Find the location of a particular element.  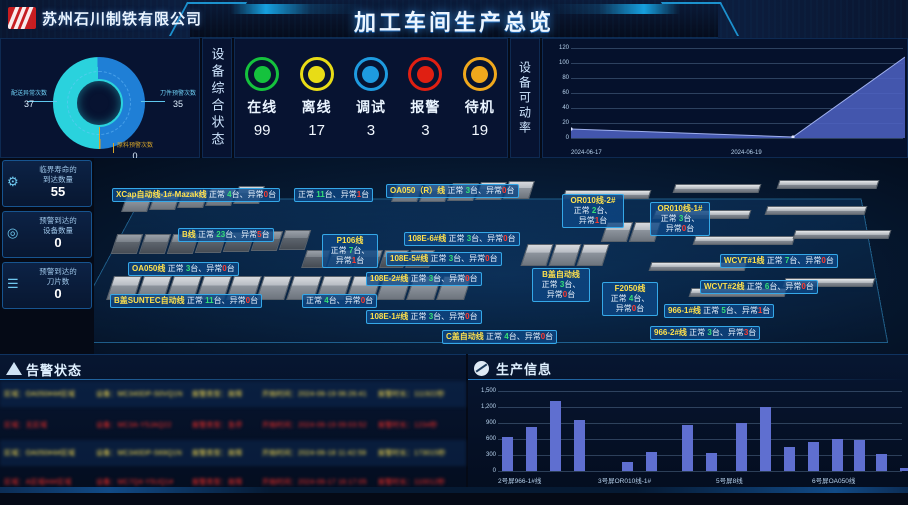

bar-ytick-1200: 1,200 is located at coordinates (488, 407).